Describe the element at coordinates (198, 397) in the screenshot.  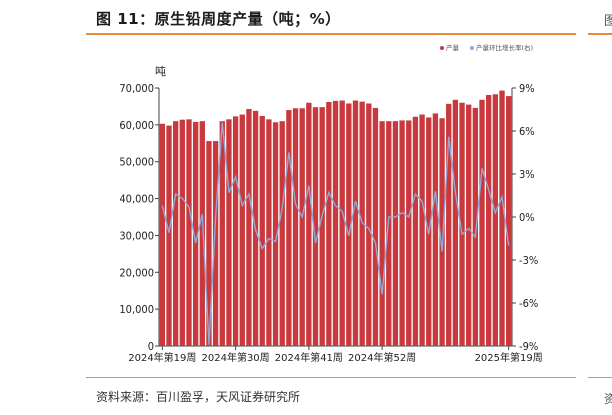
I see `source-note: 资料来源：百川盈孚，天风证券研究所` at that location.